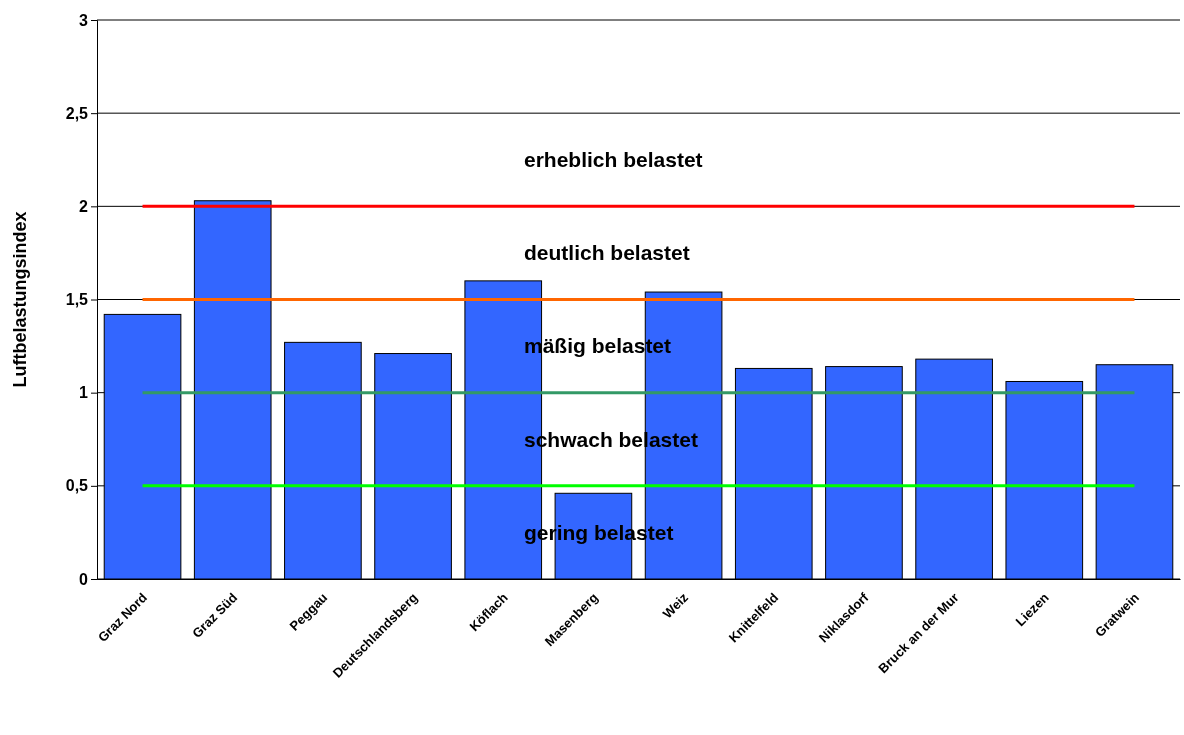 This screenshot has width=1184, height=735. What do you see at coordinates (84, 393) in the screenshot?
I see `y-tick-label: 1` at bounding box center [84, 393].